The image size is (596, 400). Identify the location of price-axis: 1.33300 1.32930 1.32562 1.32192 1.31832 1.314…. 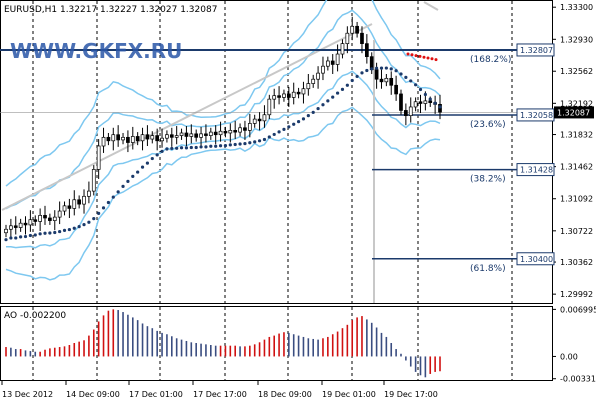
(572, 151).